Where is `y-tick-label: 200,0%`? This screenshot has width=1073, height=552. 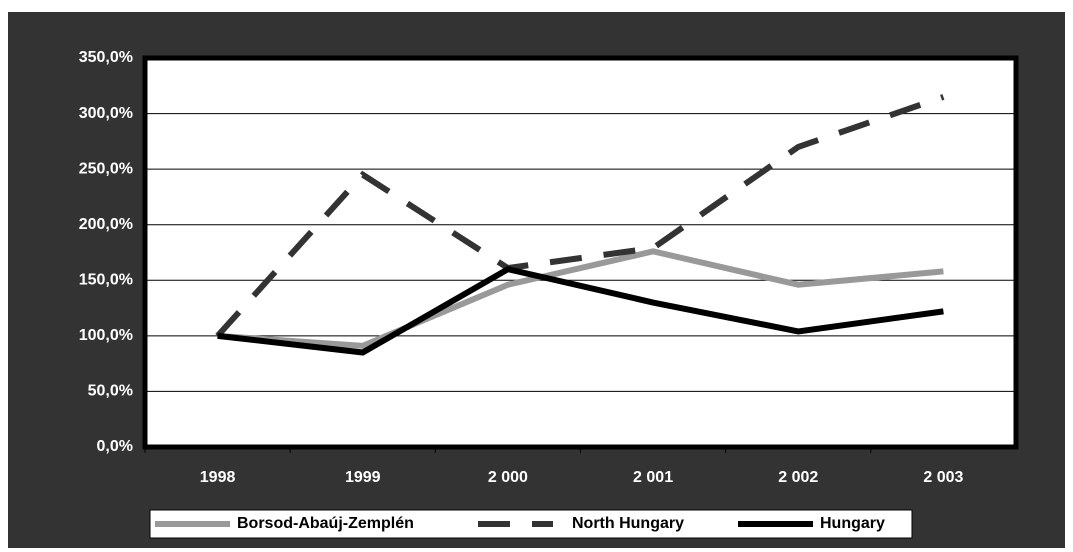
y-tick-label: 200,0% is located at coordinates (106, 224).